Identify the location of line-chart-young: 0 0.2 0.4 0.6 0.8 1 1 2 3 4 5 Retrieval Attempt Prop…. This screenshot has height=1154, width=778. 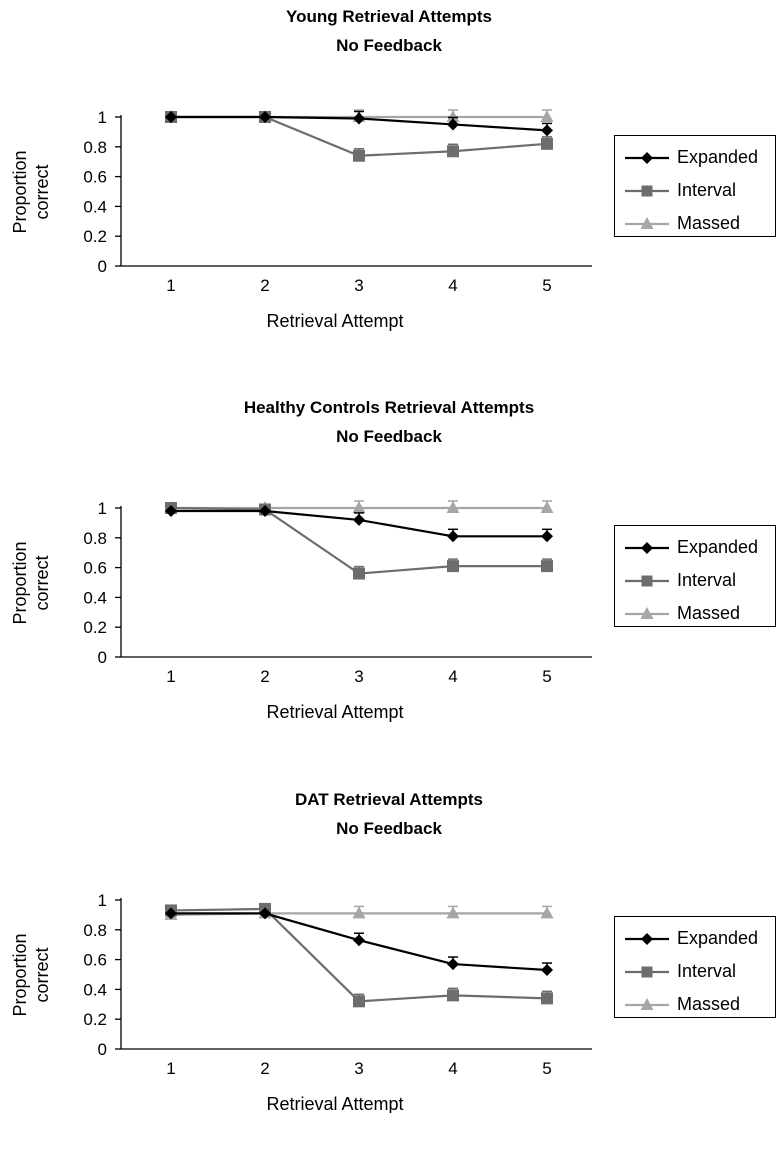
(301, 219).